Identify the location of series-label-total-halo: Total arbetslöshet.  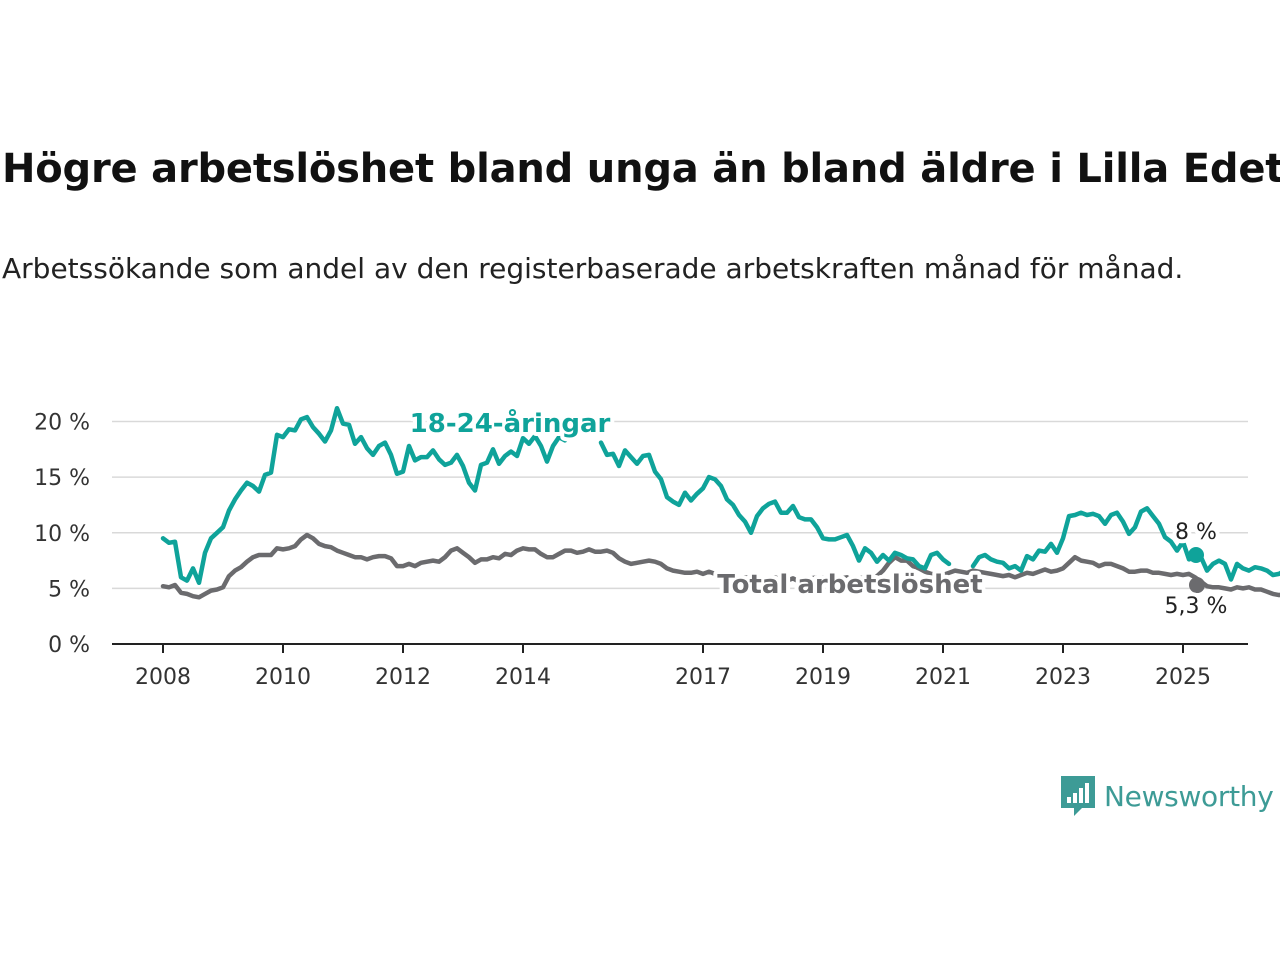
(849, 585).